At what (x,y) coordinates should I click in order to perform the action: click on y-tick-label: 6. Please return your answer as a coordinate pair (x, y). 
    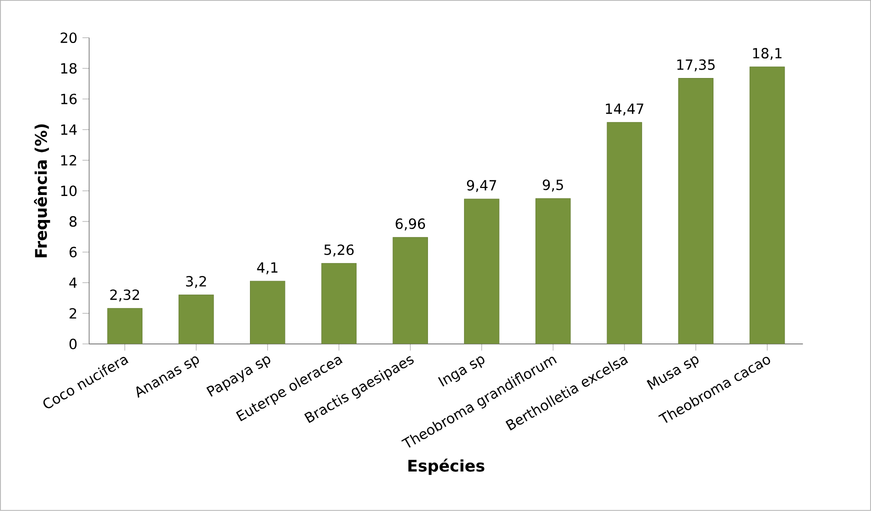
    Looking at the image, I should click on (73, 252).